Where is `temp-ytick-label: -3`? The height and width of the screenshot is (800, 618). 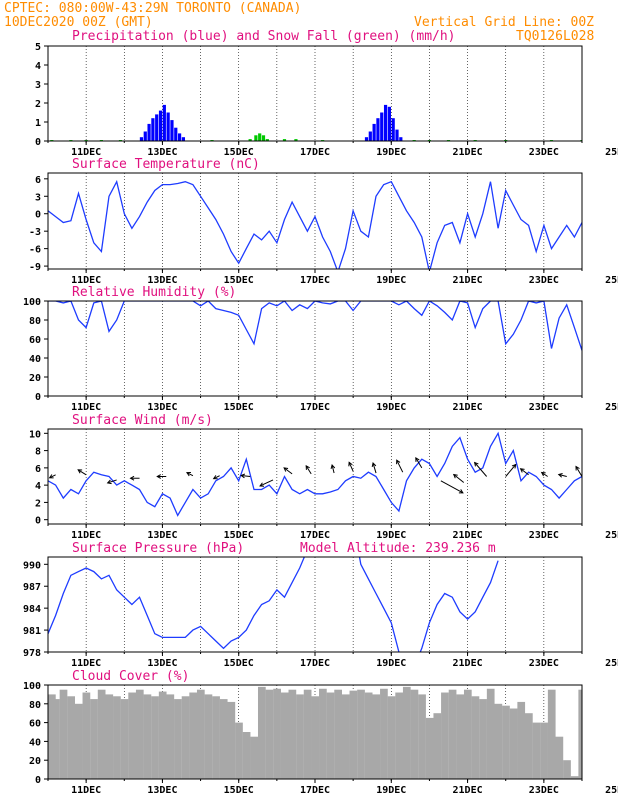 temp-ytick-label: -3 is located at coordinates (35, 232).